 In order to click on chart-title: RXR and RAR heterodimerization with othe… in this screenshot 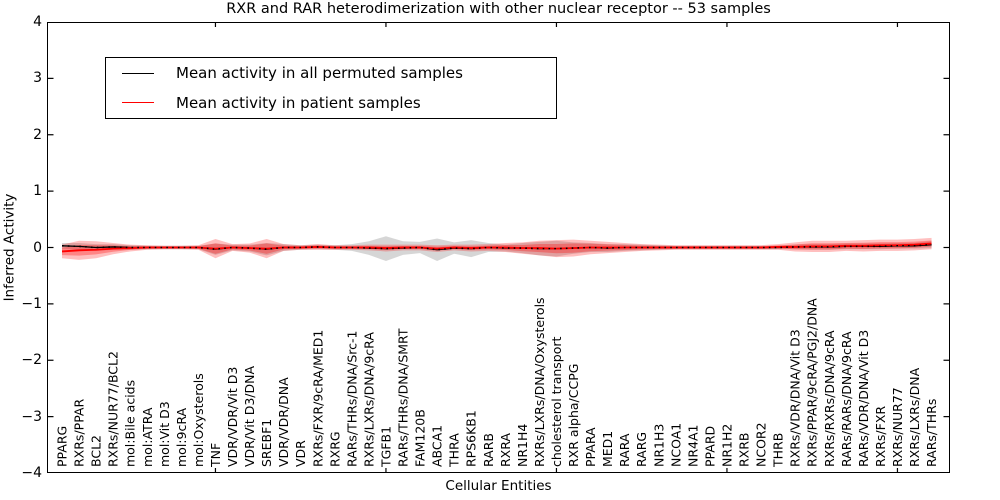, I will do `click(498, 9)`.